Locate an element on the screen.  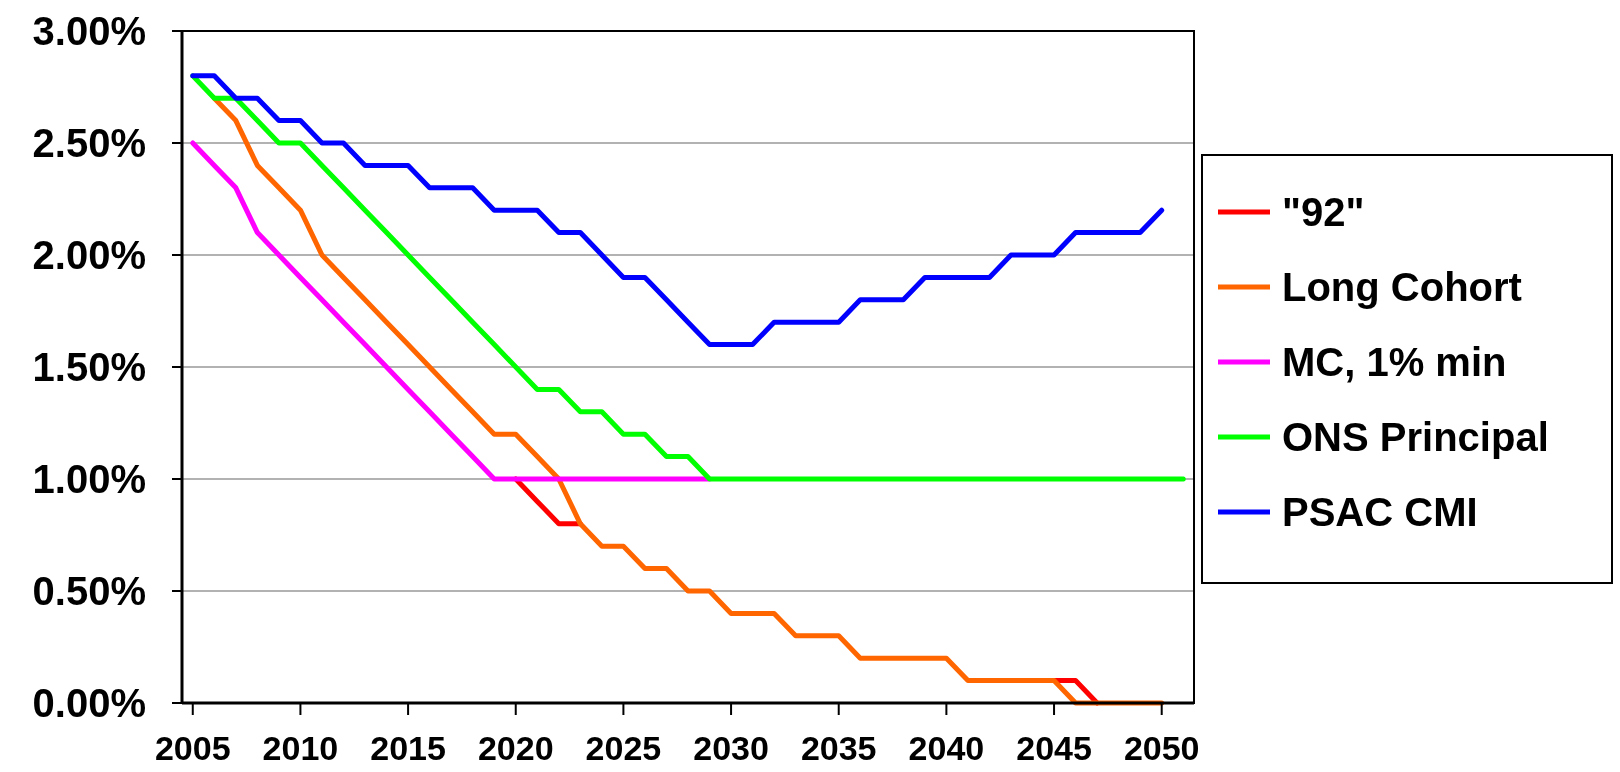
legend-label: Long Cohort is located at coordinates (1402, 287).